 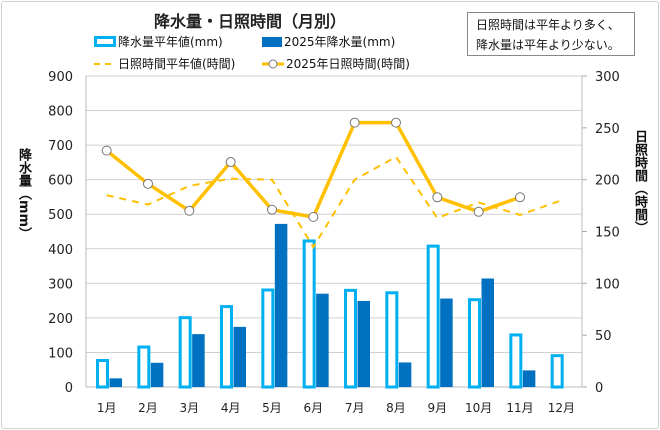 What do you see at coordinates (348, 64) in the screenshot?
I see `legend-label: 2025年日照時間(時間)` at bounding box center [348, 64].